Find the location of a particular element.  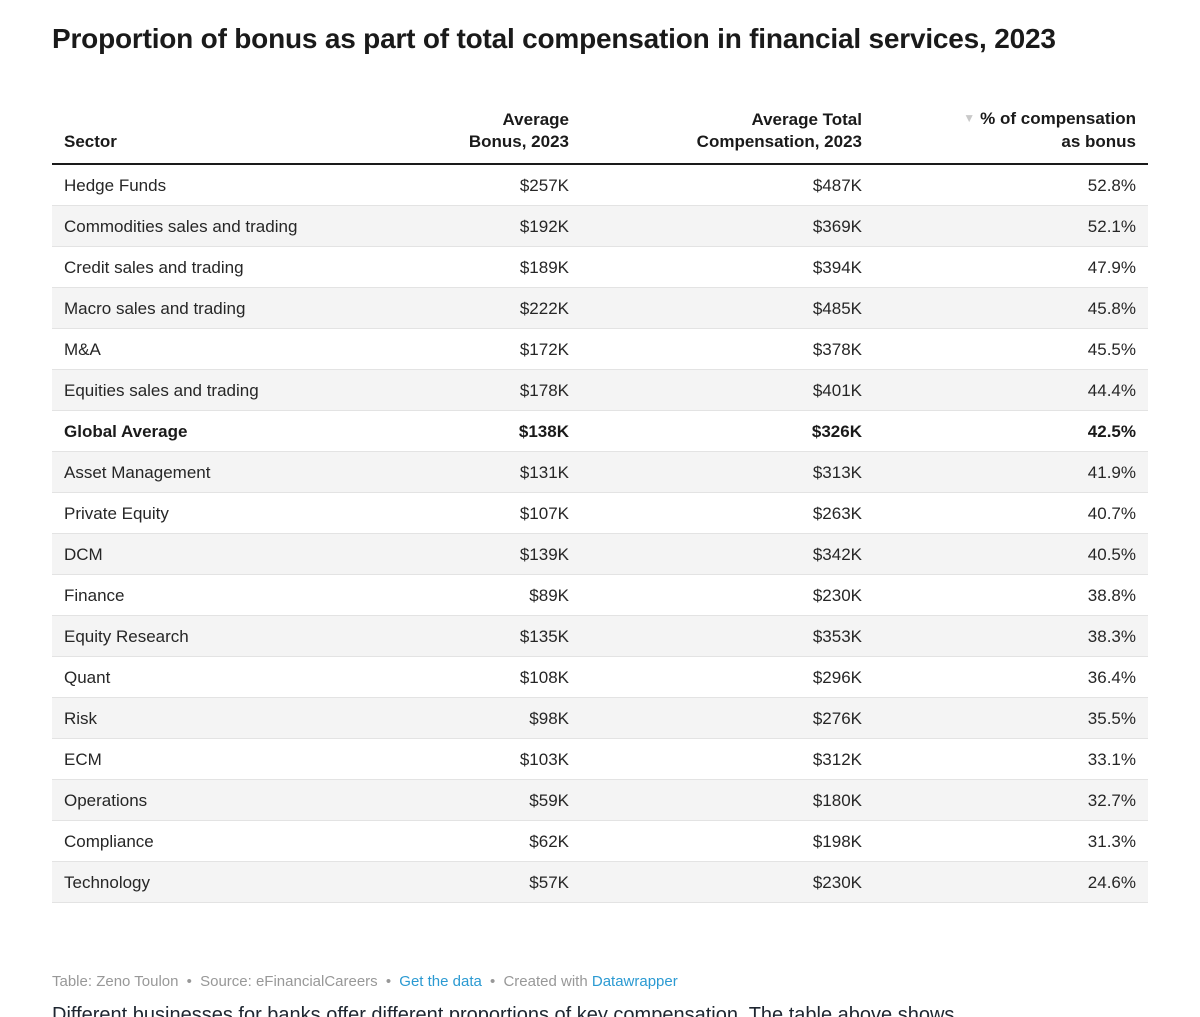

table-row: Private Equity $107K $263K 40.7% is located at coordinates (600, 513).